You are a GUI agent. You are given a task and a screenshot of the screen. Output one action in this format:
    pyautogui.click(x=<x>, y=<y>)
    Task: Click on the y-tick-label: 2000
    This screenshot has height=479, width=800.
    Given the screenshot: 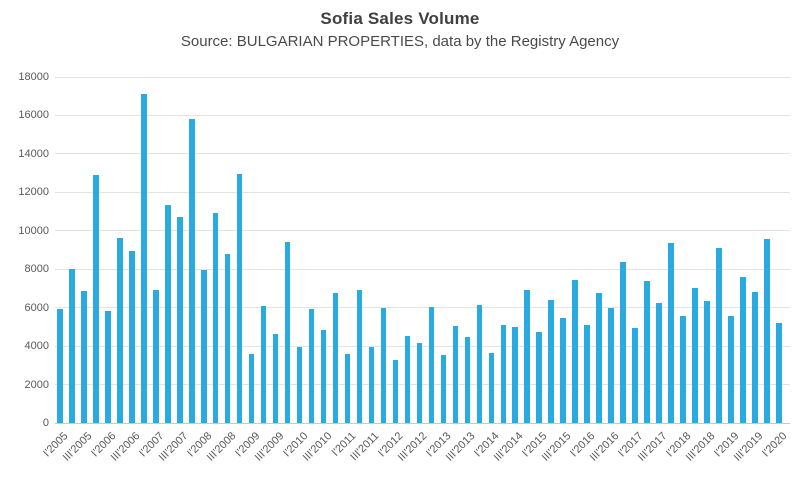 What is the action you would take?
    pyautogui.click(x=36, y=384)
    